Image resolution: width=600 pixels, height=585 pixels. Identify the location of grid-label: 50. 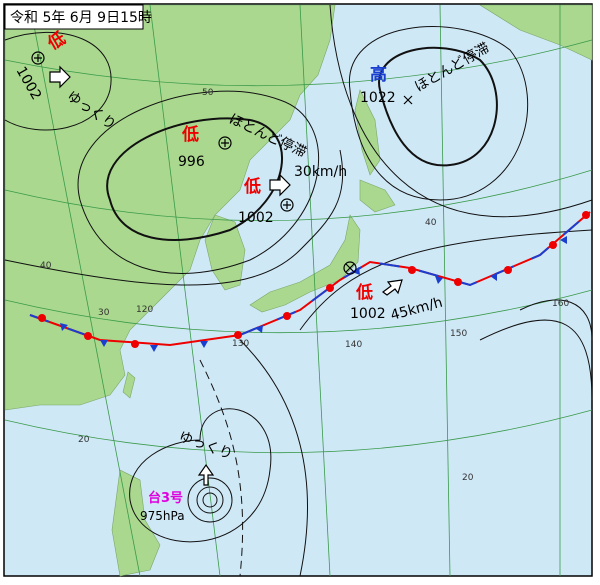
(208, 93).